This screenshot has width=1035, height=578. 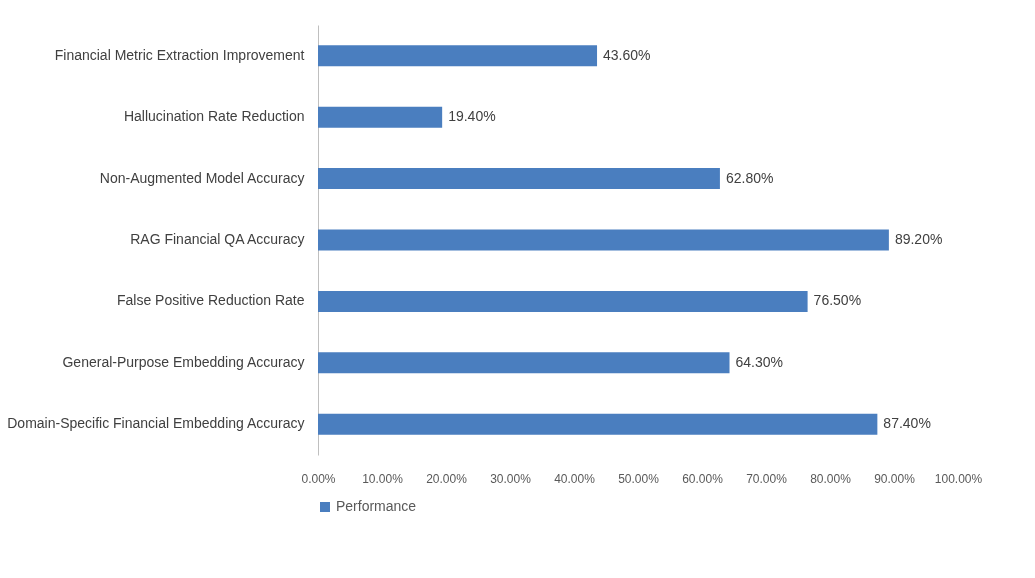 What do you see at coordinates (383, 478) in the screenshot?
I see `x-tick-label: 10.00%` at bounding box center [383, 478].